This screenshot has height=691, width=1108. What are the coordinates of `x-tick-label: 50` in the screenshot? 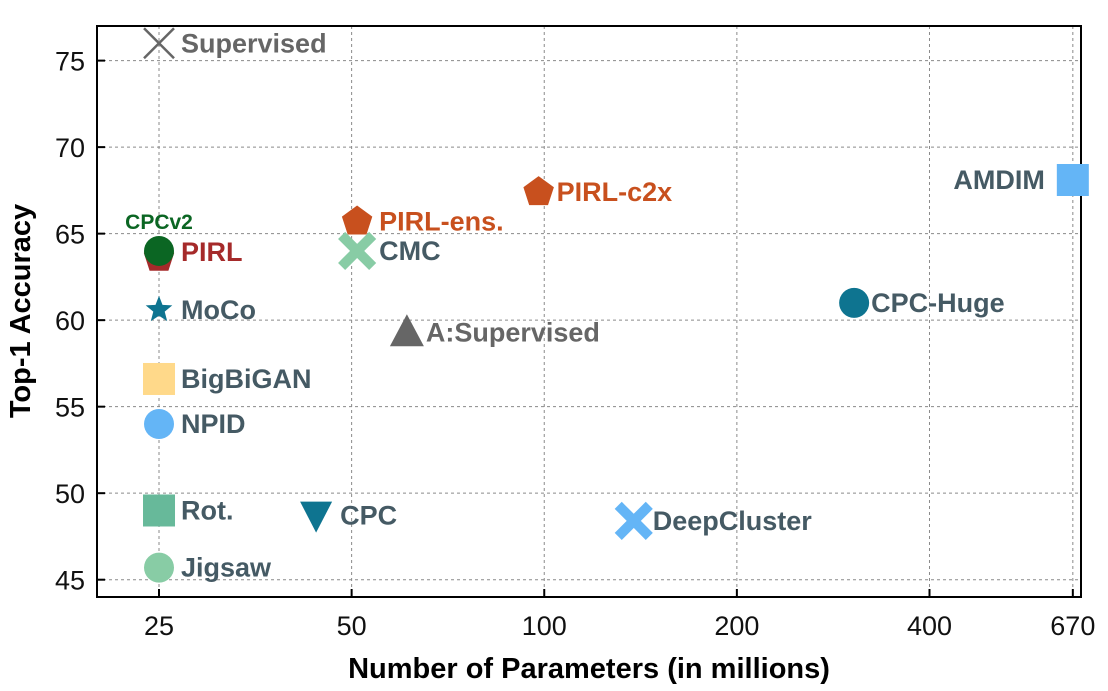 It's located at (352, 626).